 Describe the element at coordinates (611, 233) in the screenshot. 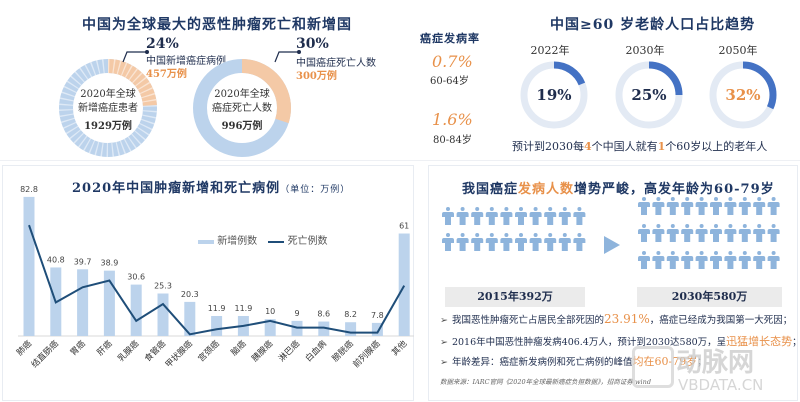

I see `people-pictogram` at that location.